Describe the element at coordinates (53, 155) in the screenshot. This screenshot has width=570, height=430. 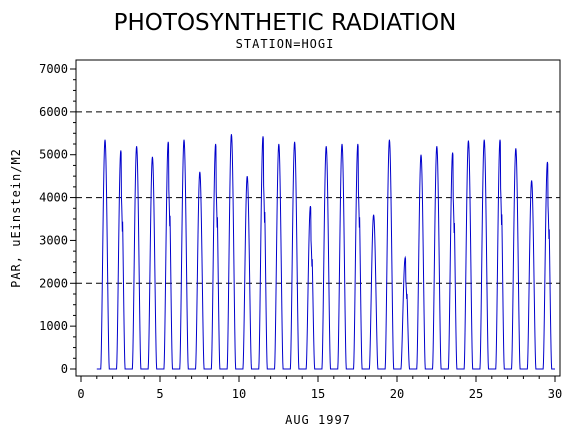
I see `y-tick-label-5000: 5000` at that location.